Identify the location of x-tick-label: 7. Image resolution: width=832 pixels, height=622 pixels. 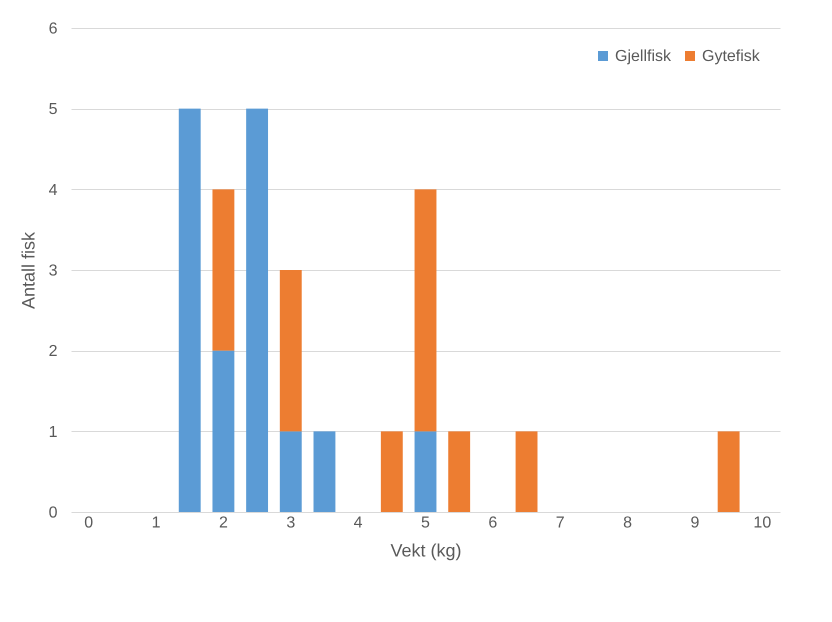
(560, 523).